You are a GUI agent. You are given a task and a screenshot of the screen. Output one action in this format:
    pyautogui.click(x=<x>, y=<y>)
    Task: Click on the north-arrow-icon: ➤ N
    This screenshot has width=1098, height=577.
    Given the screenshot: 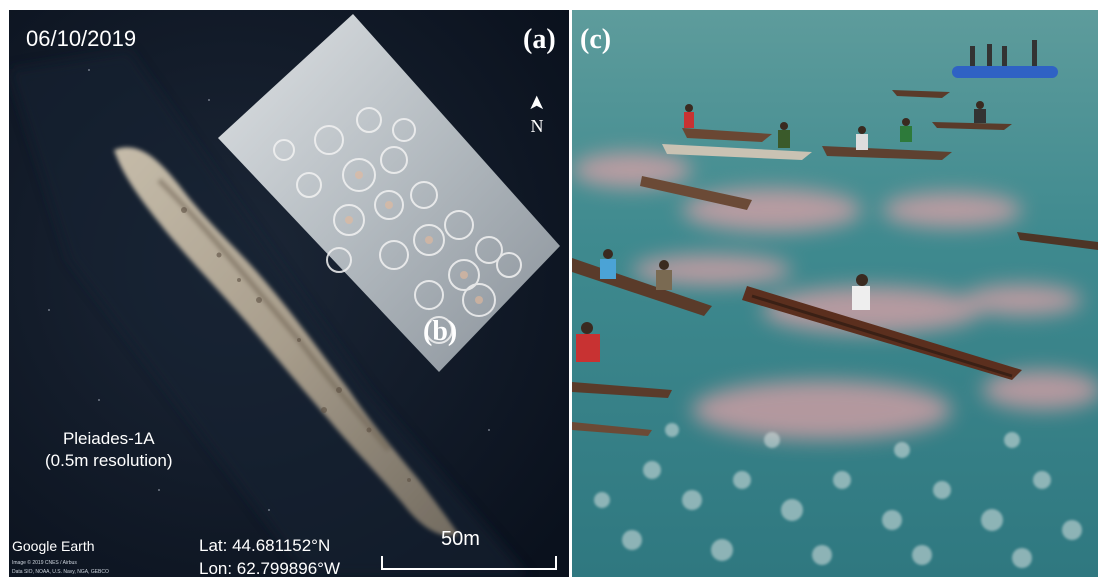 What is the action you would take?
    pyautogui.click(x=537, y=122)
    